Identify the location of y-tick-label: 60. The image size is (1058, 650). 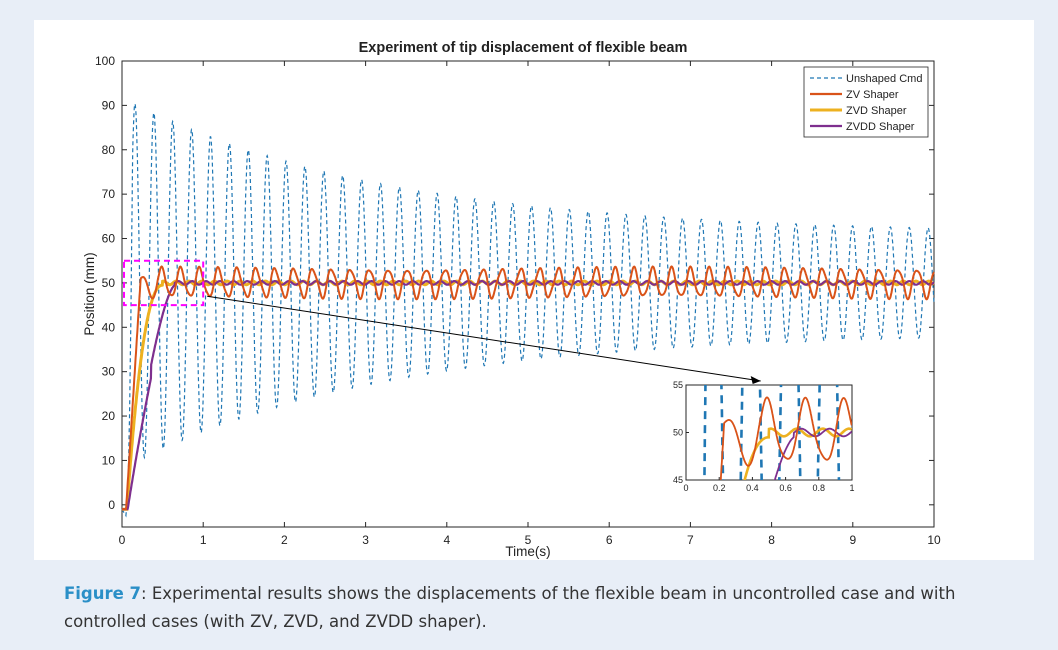
(109, 239).